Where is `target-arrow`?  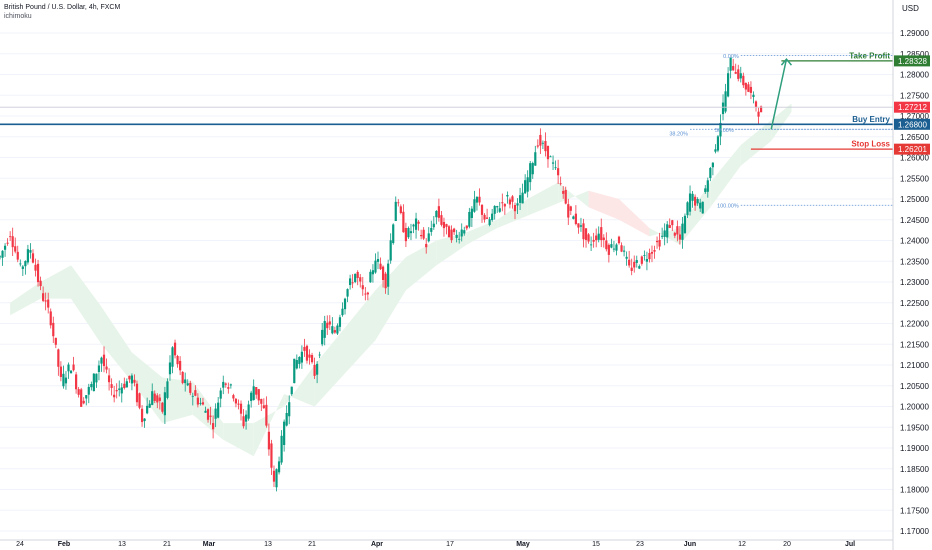 target-arrow is located at coordinates (781, 93).